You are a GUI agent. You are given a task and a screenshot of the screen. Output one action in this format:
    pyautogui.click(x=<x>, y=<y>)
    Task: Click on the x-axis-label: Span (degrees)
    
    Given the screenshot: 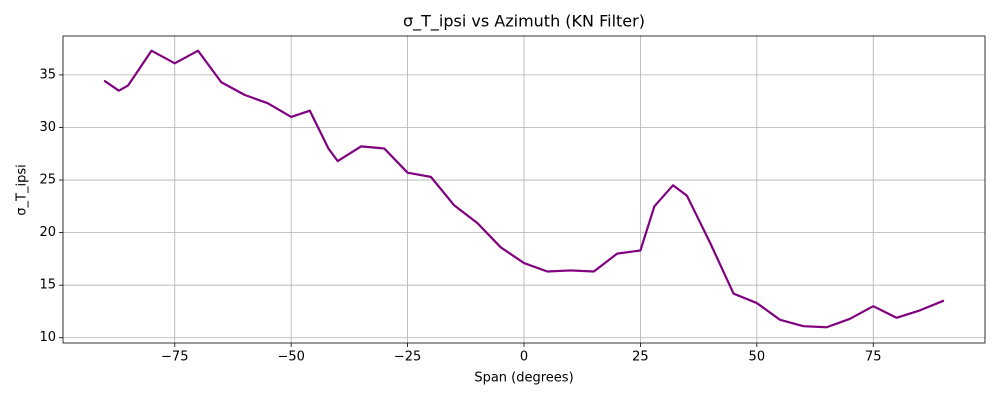 What is the action you would take?
    pyautogui.click(x=523, y=378)
    